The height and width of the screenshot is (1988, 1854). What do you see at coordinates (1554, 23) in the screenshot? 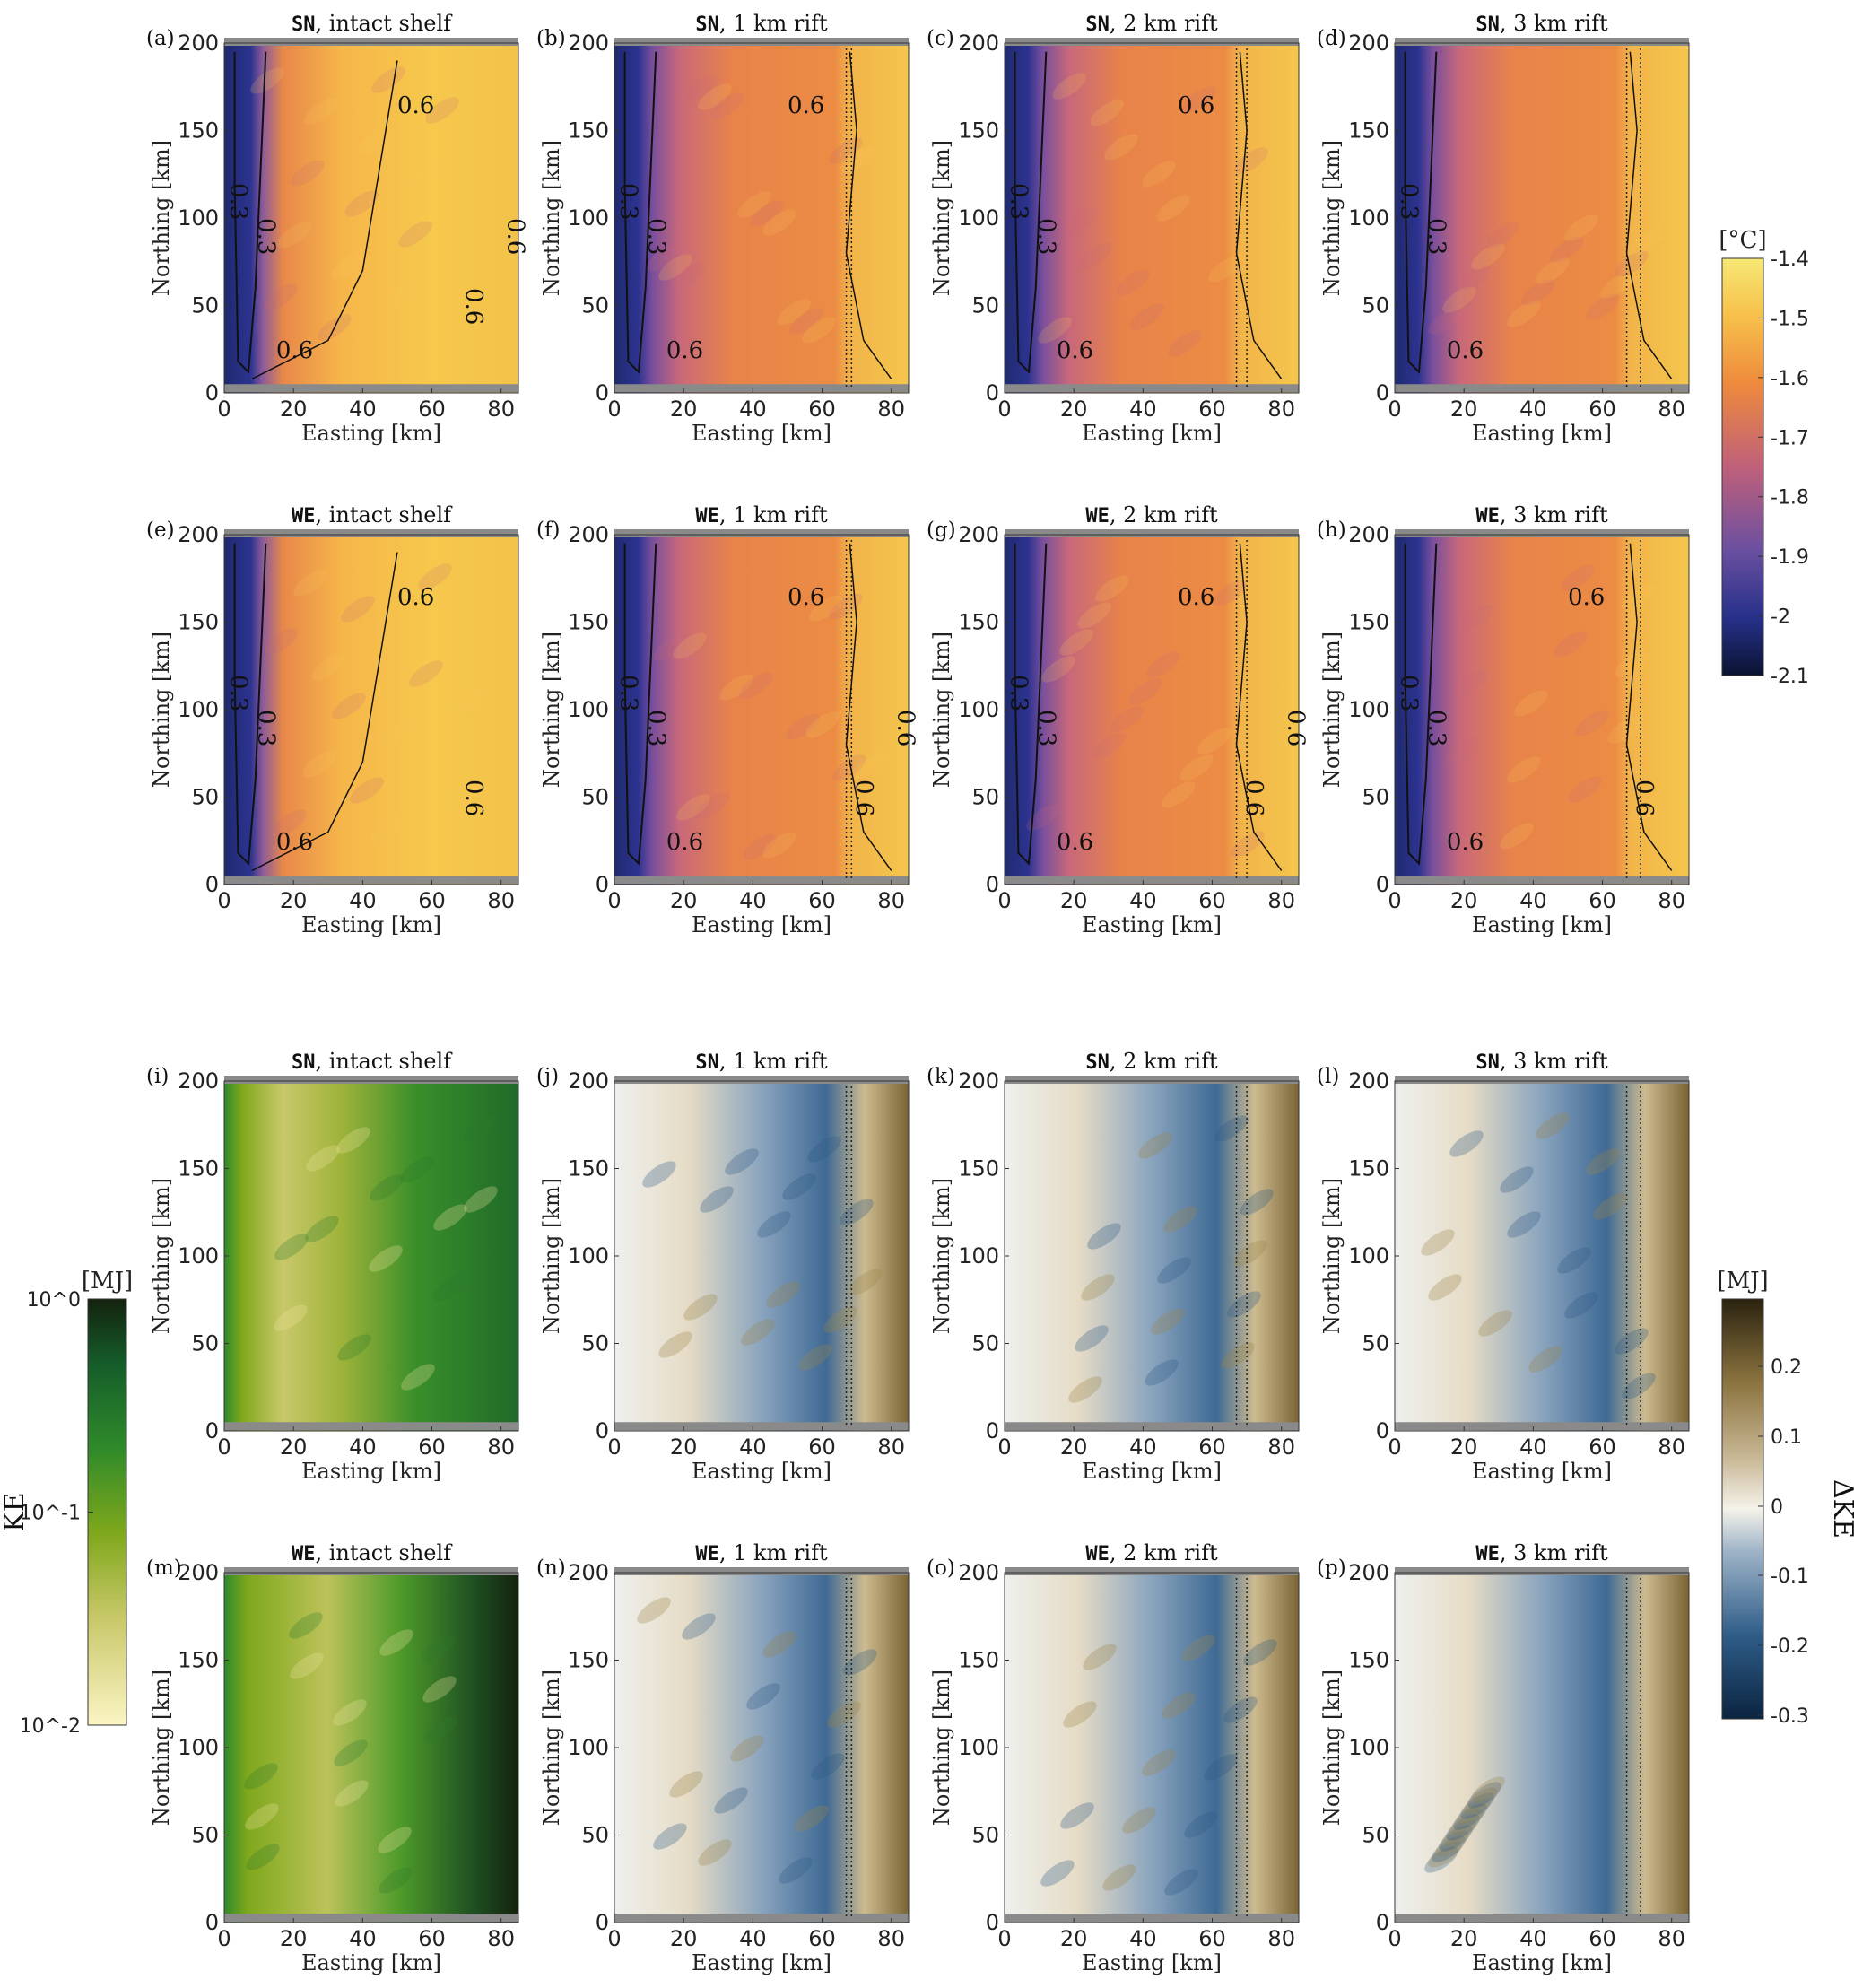
I see `title-case: , 3 km rift` at bounding box center [1554, 23].